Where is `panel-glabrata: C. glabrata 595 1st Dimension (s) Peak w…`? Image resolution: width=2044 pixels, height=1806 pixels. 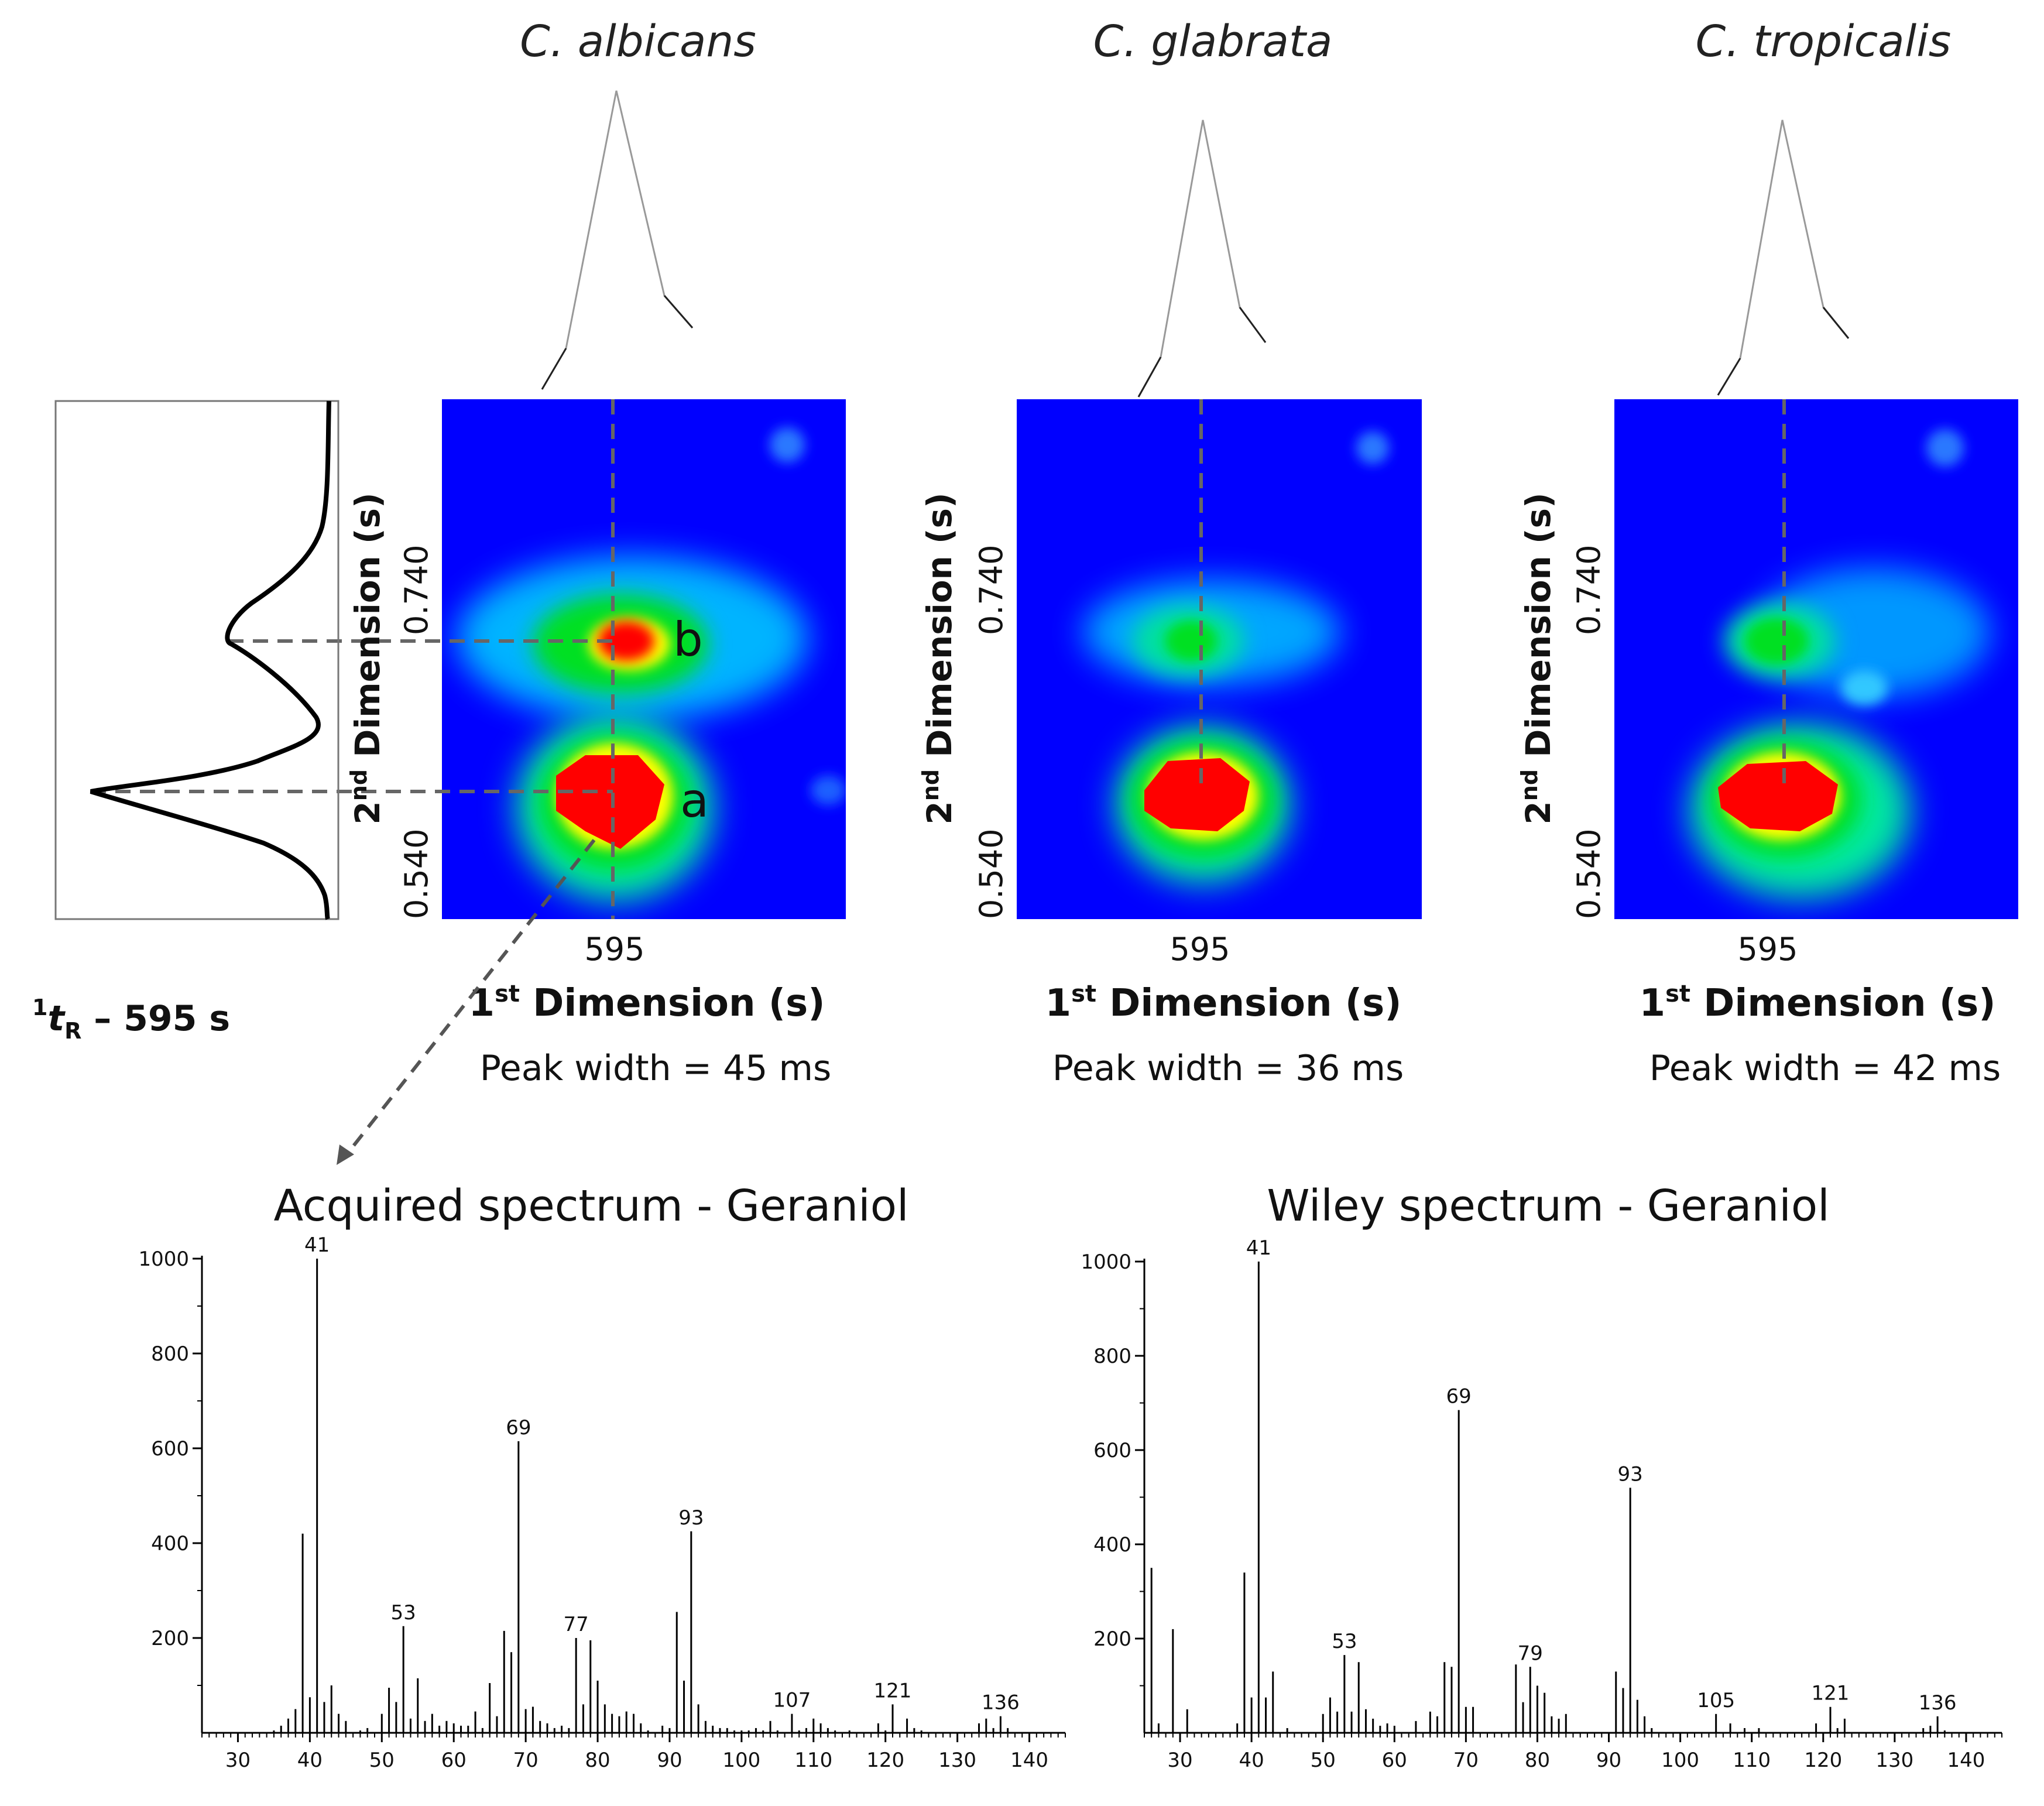 panel-glabrata: C. glabrata 595 1st Dimension (s) Peak w… is located at coordinates (1170, 552).